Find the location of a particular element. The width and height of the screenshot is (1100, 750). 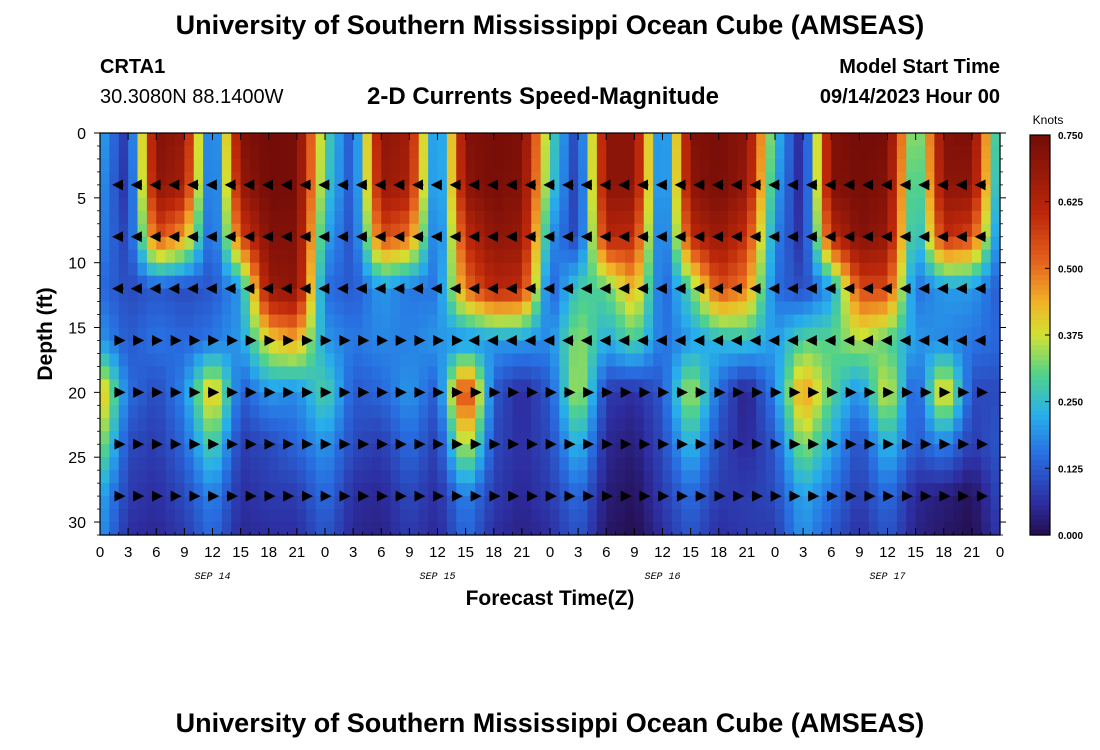

colorbar-segment is located at coordinates (1040, 303).